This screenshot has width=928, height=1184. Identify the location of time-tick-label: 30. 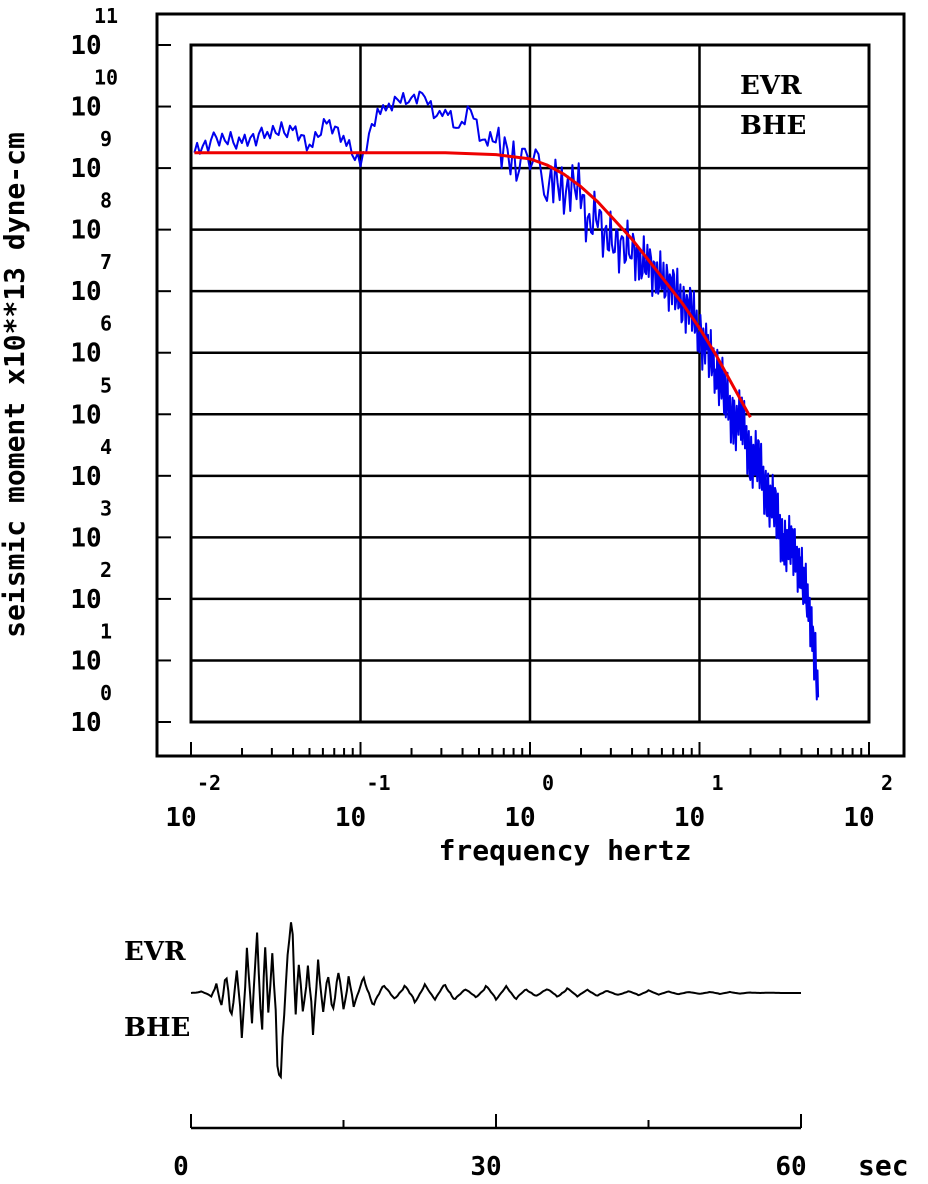
(485, 1167).